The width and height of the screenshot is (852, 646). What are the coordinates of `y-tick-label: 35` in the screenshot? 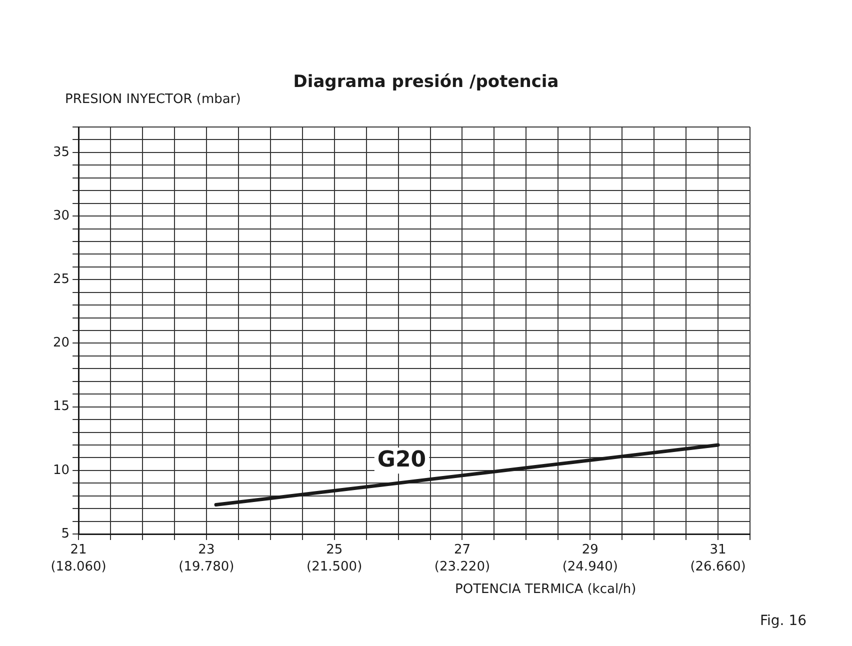 It's located at (61, 152).